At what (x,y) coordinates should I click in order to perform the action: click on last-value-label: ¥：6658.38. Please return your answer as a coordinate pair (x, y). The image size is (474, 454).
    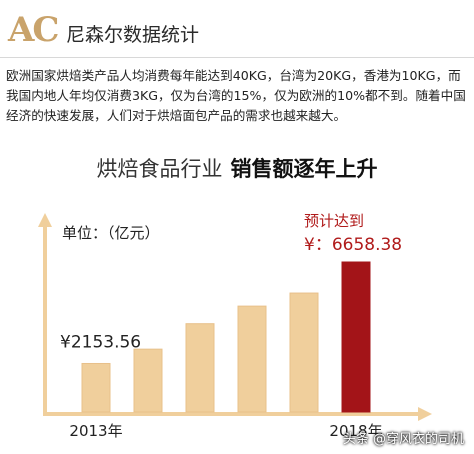
    Looking at the image, I should click on (353, 245).